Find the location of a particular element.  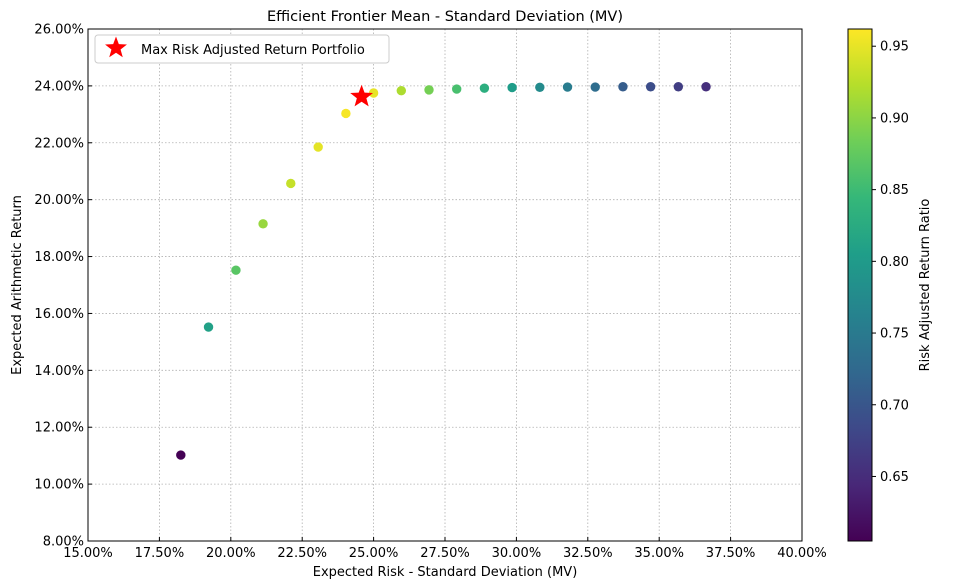

max-ratio-star is located at coordinates (362, 95).